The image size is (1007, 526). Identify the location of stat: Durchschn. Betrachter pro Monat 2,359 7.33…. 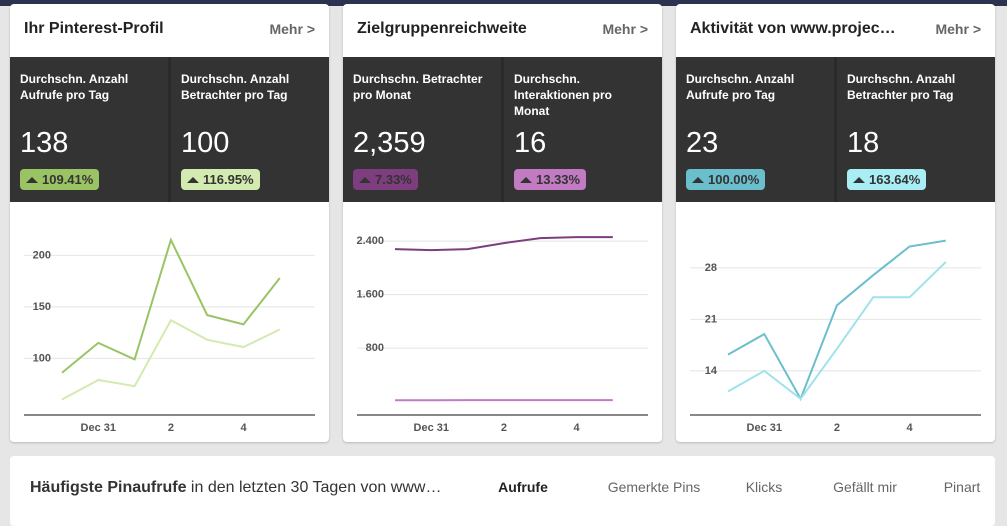
(422, 129).